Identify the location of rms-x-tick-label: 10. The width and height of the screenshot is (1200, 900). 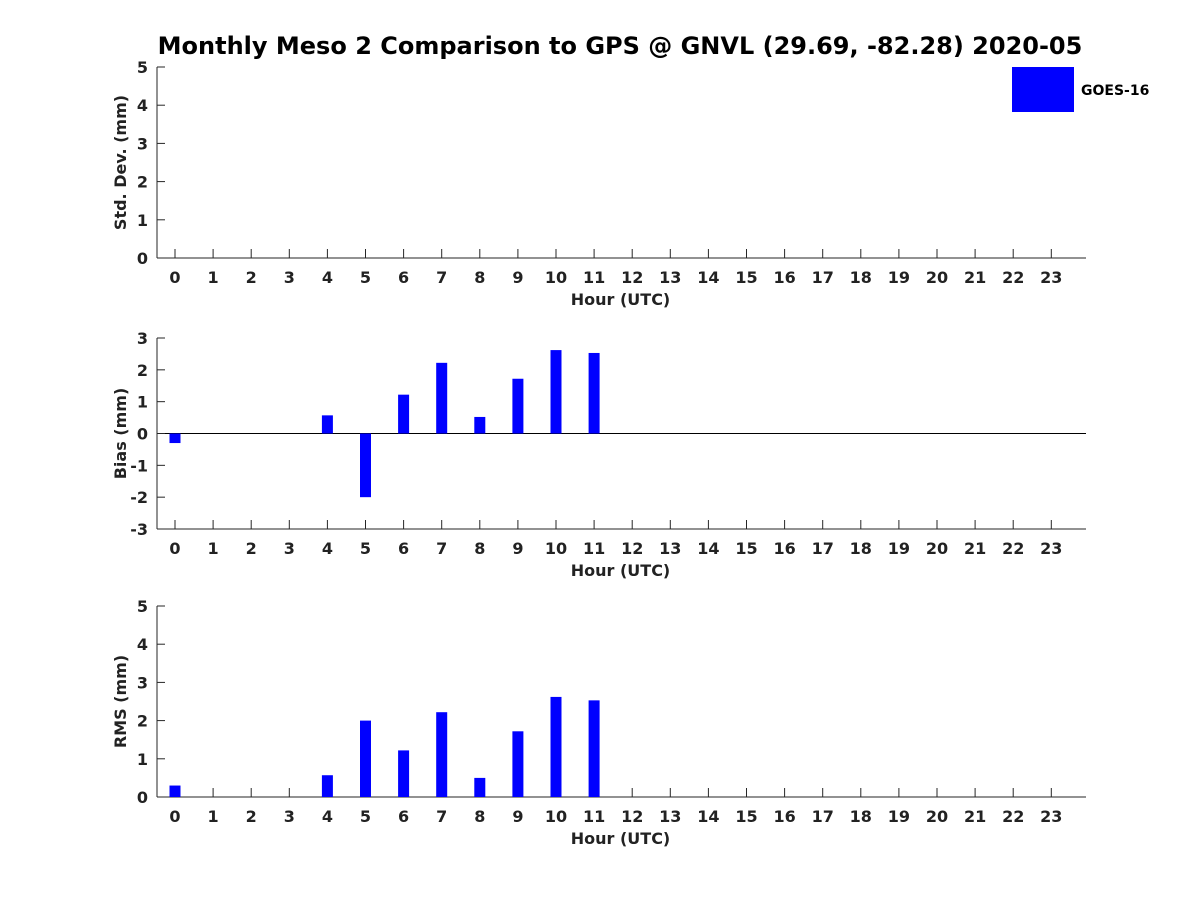
(556, 816).